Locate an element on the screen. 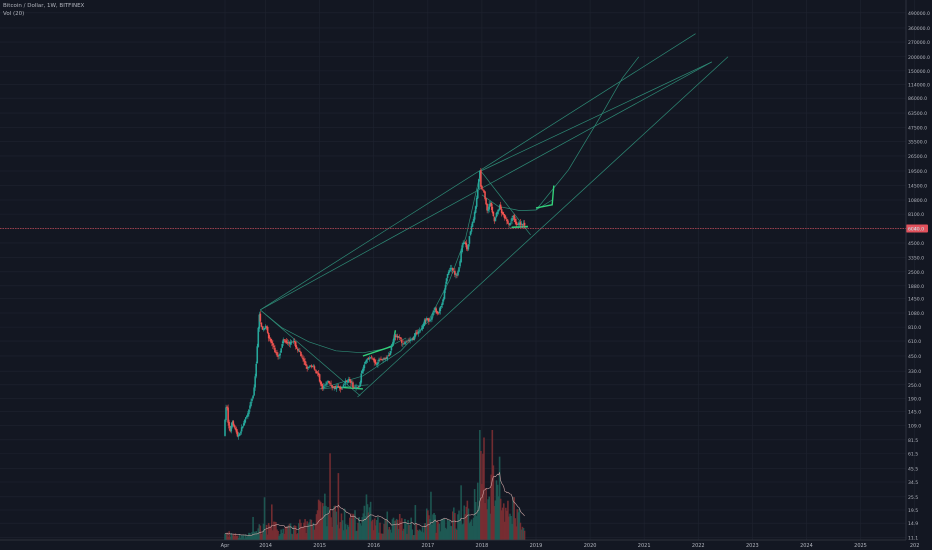 This screenshot has height=550, width=932. time-tick-label: 202 is located at coordinates (915, 546).